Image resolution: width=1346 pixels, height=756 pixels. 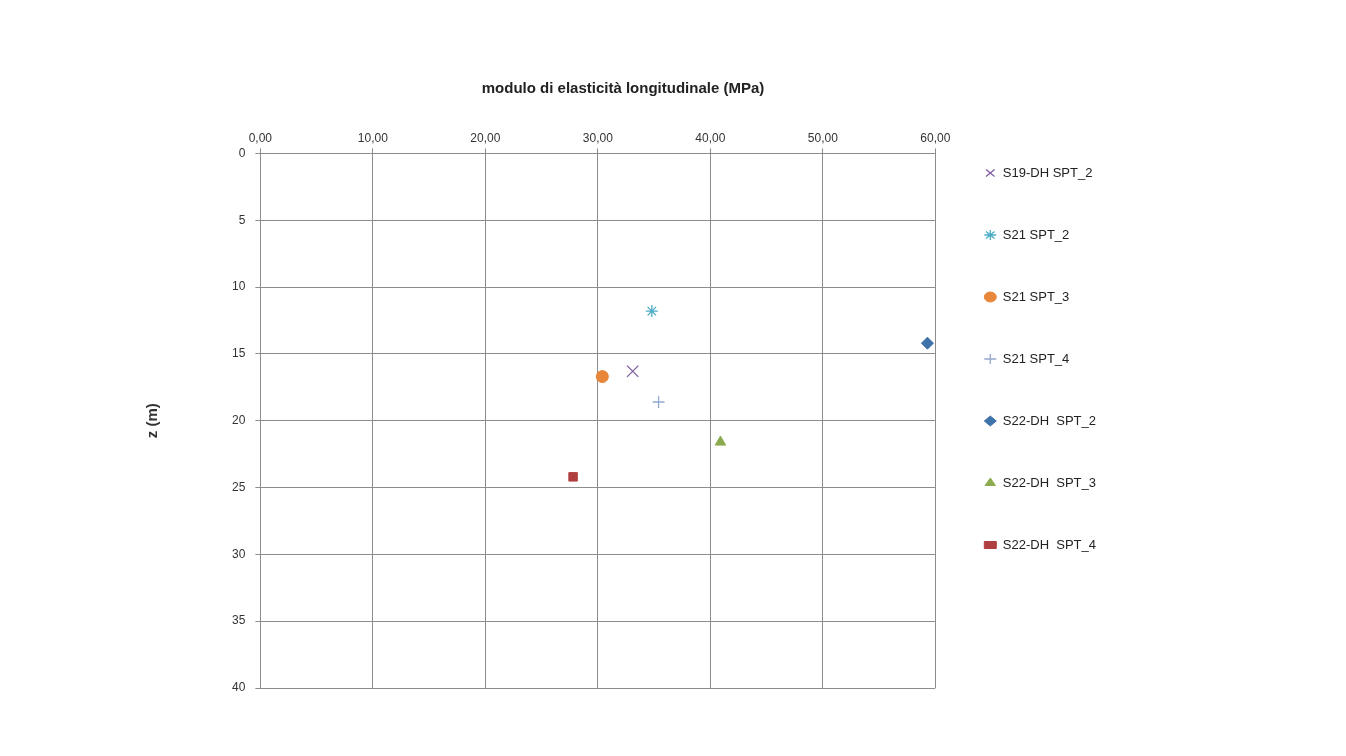 I want to click on x-tick-label: 20,00, so click(x=485, y=137).